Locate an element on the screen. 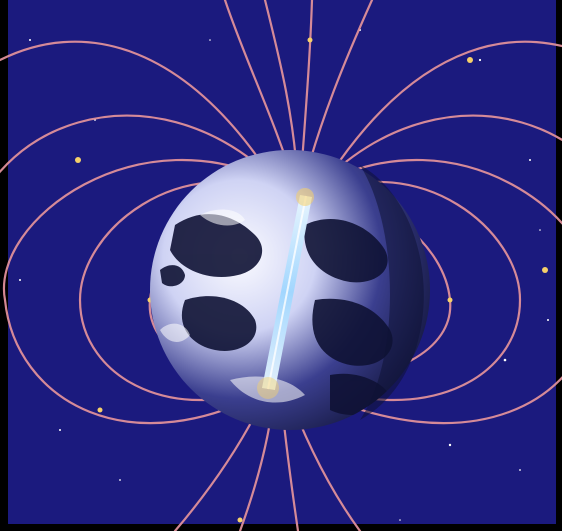 Image resolution: width=562 pixels, height=531 pixels. south-pole-glow is located at coordinates (268, 388).